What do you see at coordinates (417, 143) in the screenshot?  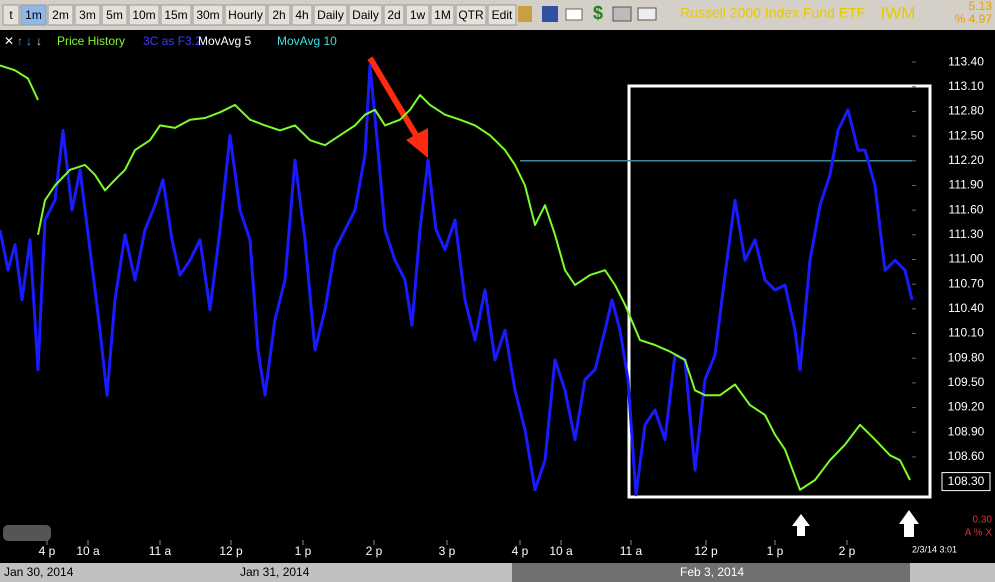 I see `arrow-head` at bounding box center [417, 143].